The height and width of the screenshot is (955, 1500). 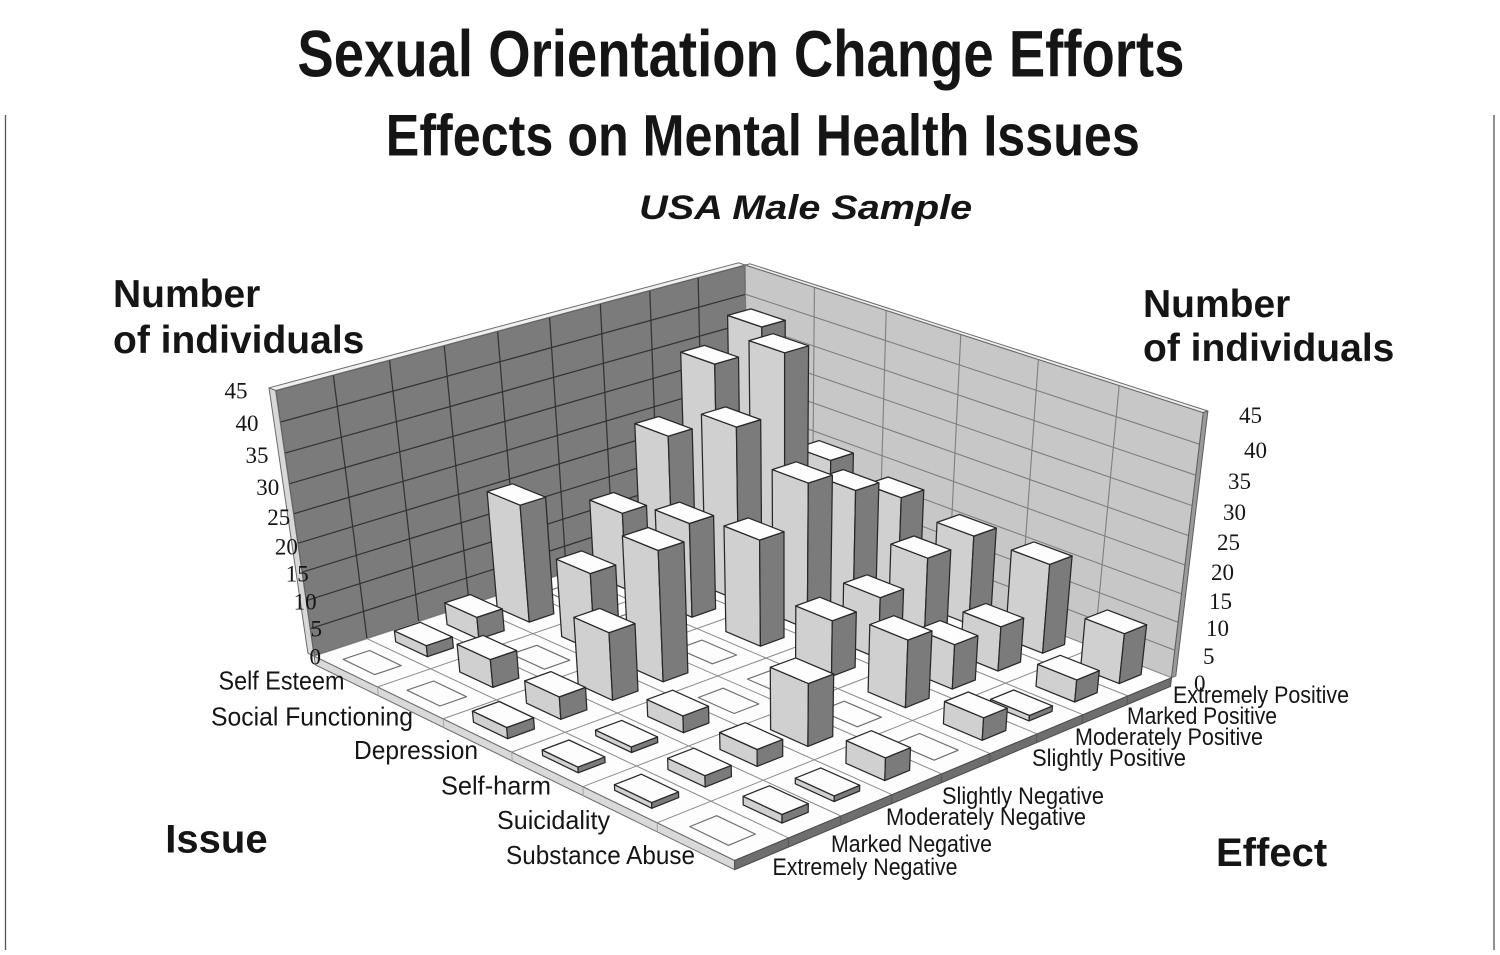 I want to click on svg-text: Marked Negative, so click(x=911, y=844).